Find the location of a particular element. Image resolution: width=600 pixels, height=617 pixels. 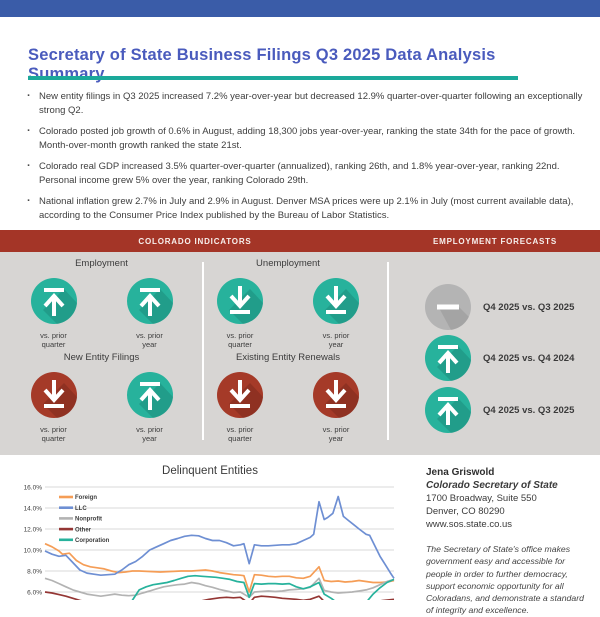

series-line-llc is located at coordinates (219, 537).